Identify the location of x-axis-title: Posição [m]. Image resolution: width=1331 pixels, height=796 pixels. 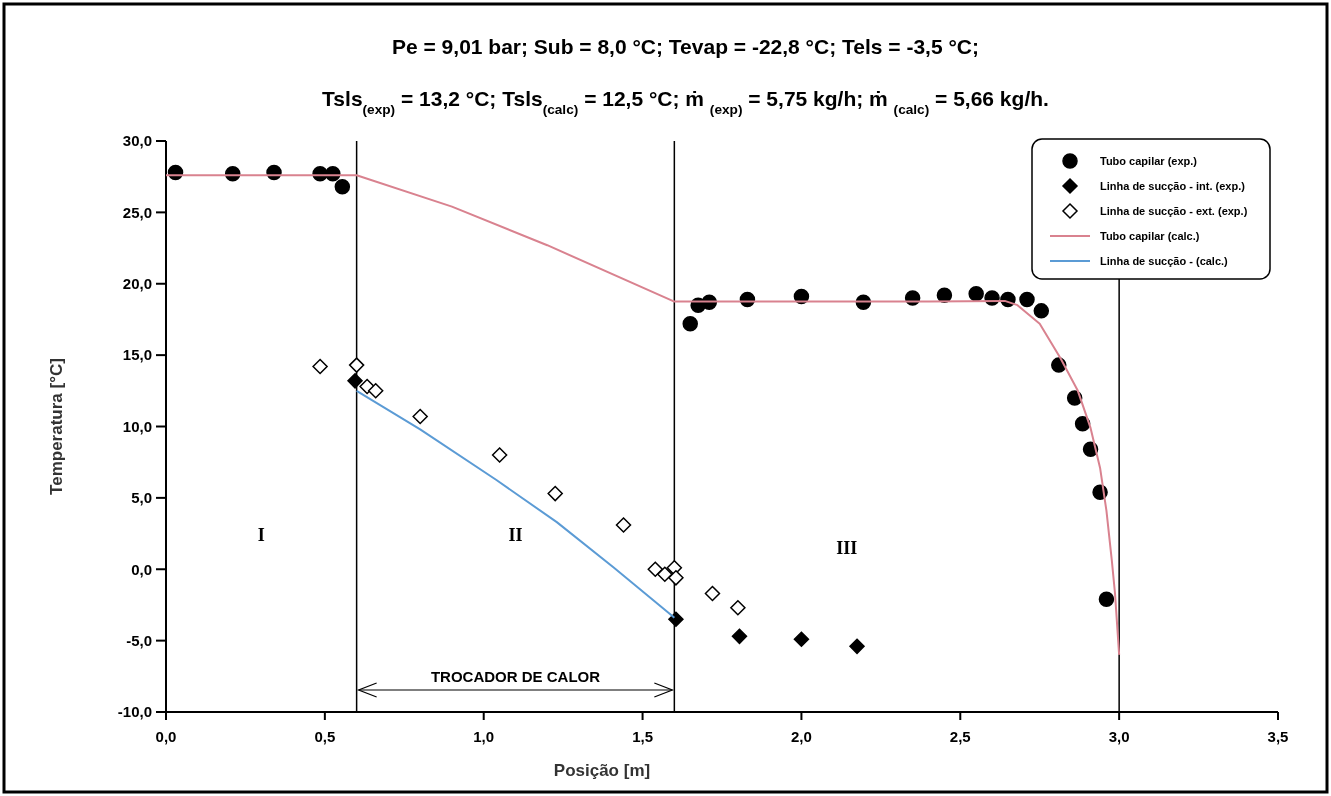
(602, 770).